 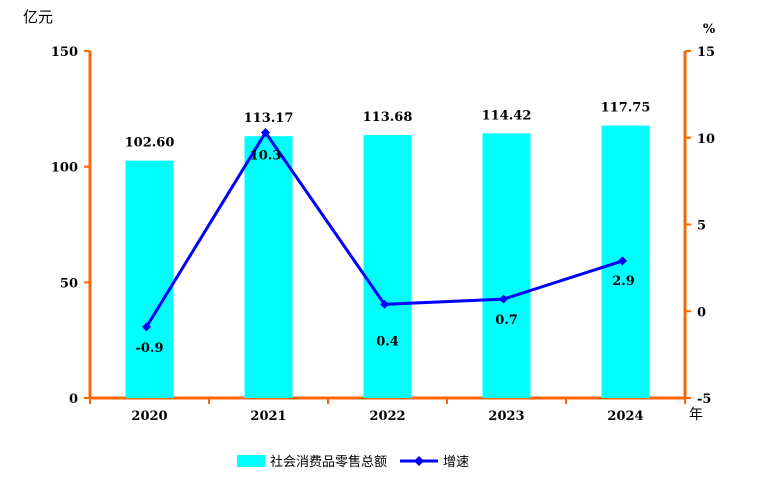 I want to click on left-axis-tick-label: 0, so click(x=73, y=399).